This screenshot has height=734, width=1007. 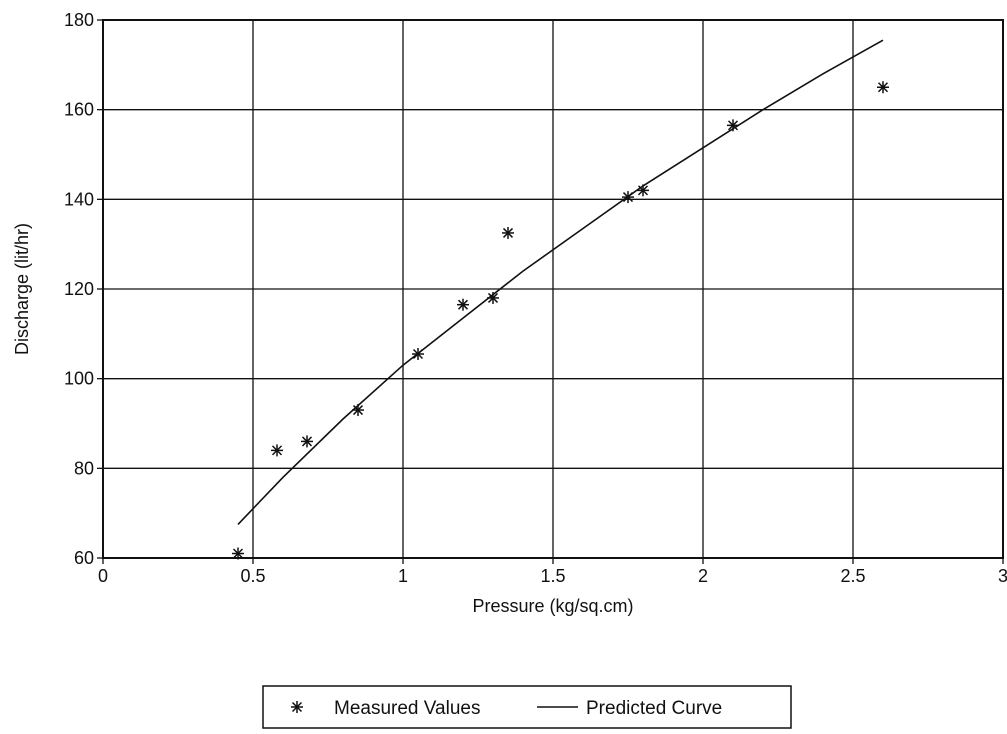 What do you see at coordinates (1002, 576) in the screenshot?
I see `x-tick-label: 3` at bounding box center [1002, 576].